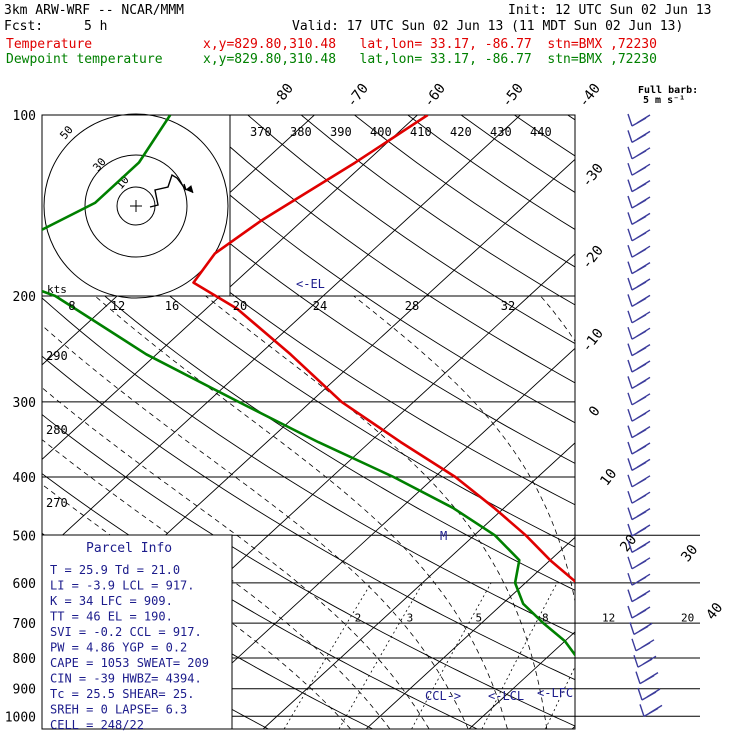  What do you see at coordinates (687, 618) in the screenshot?
I see `mixing-ratio-label: 20` at bounding box center [687, 618].